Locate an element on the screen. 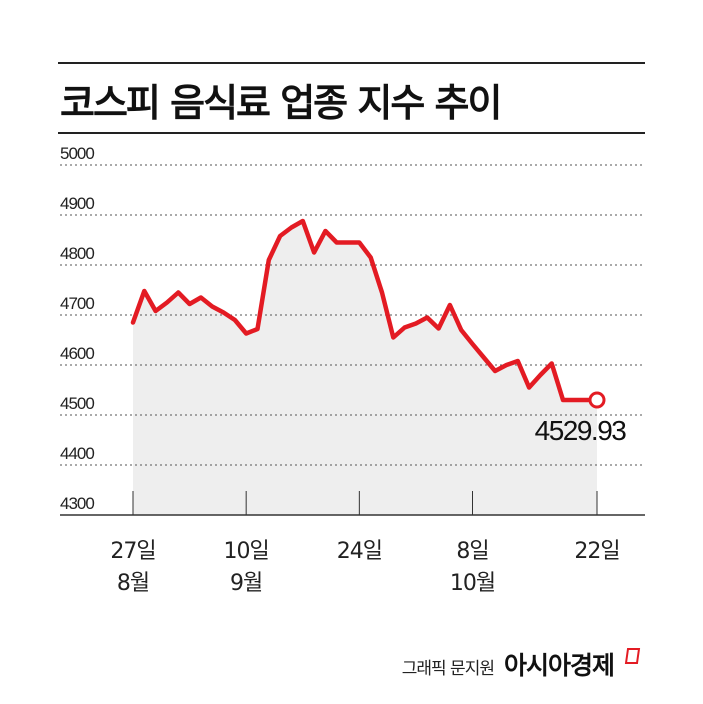 The image size is (703, 704). credit: 그래픽 문지원 아시아경제 is located at coordinates (521, 664).